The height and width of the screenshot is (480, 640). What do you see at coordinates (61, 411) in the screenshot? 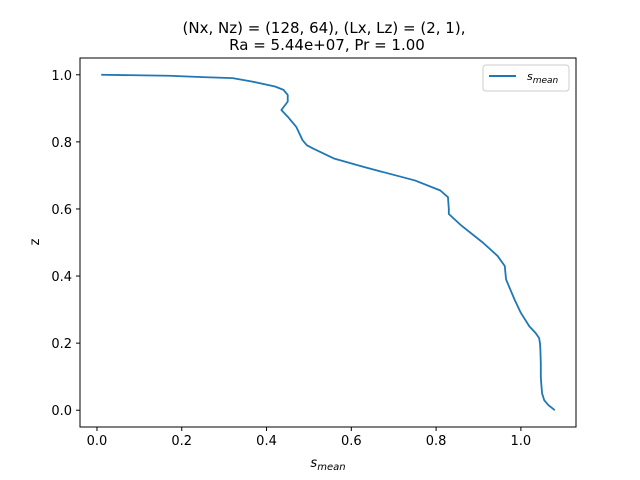
I see `y-tick-label: 0.0` at bounding box center [61, 411].